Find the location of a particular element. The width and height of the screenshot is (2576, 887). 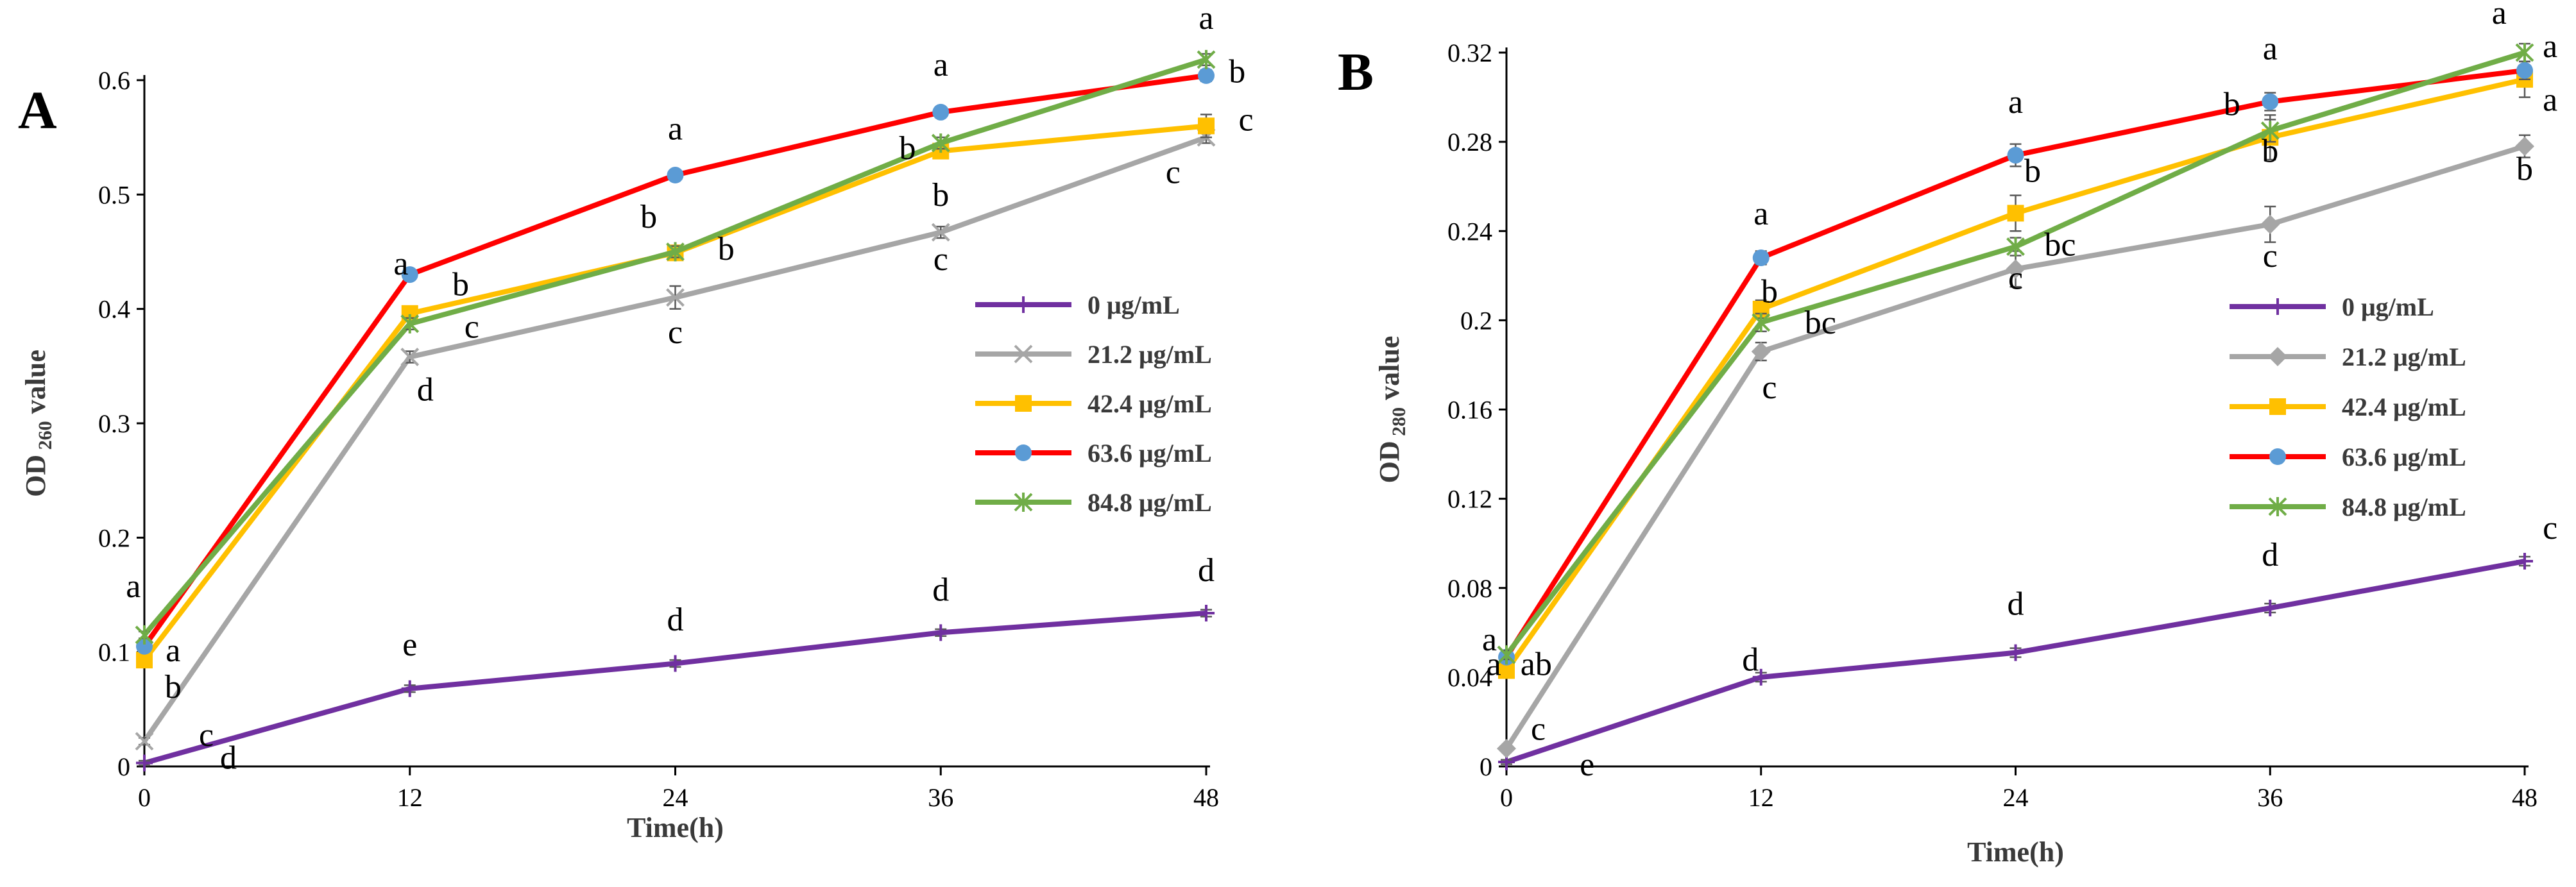

y-tick-label: 0.08 is located at coordinates (1469, 588).